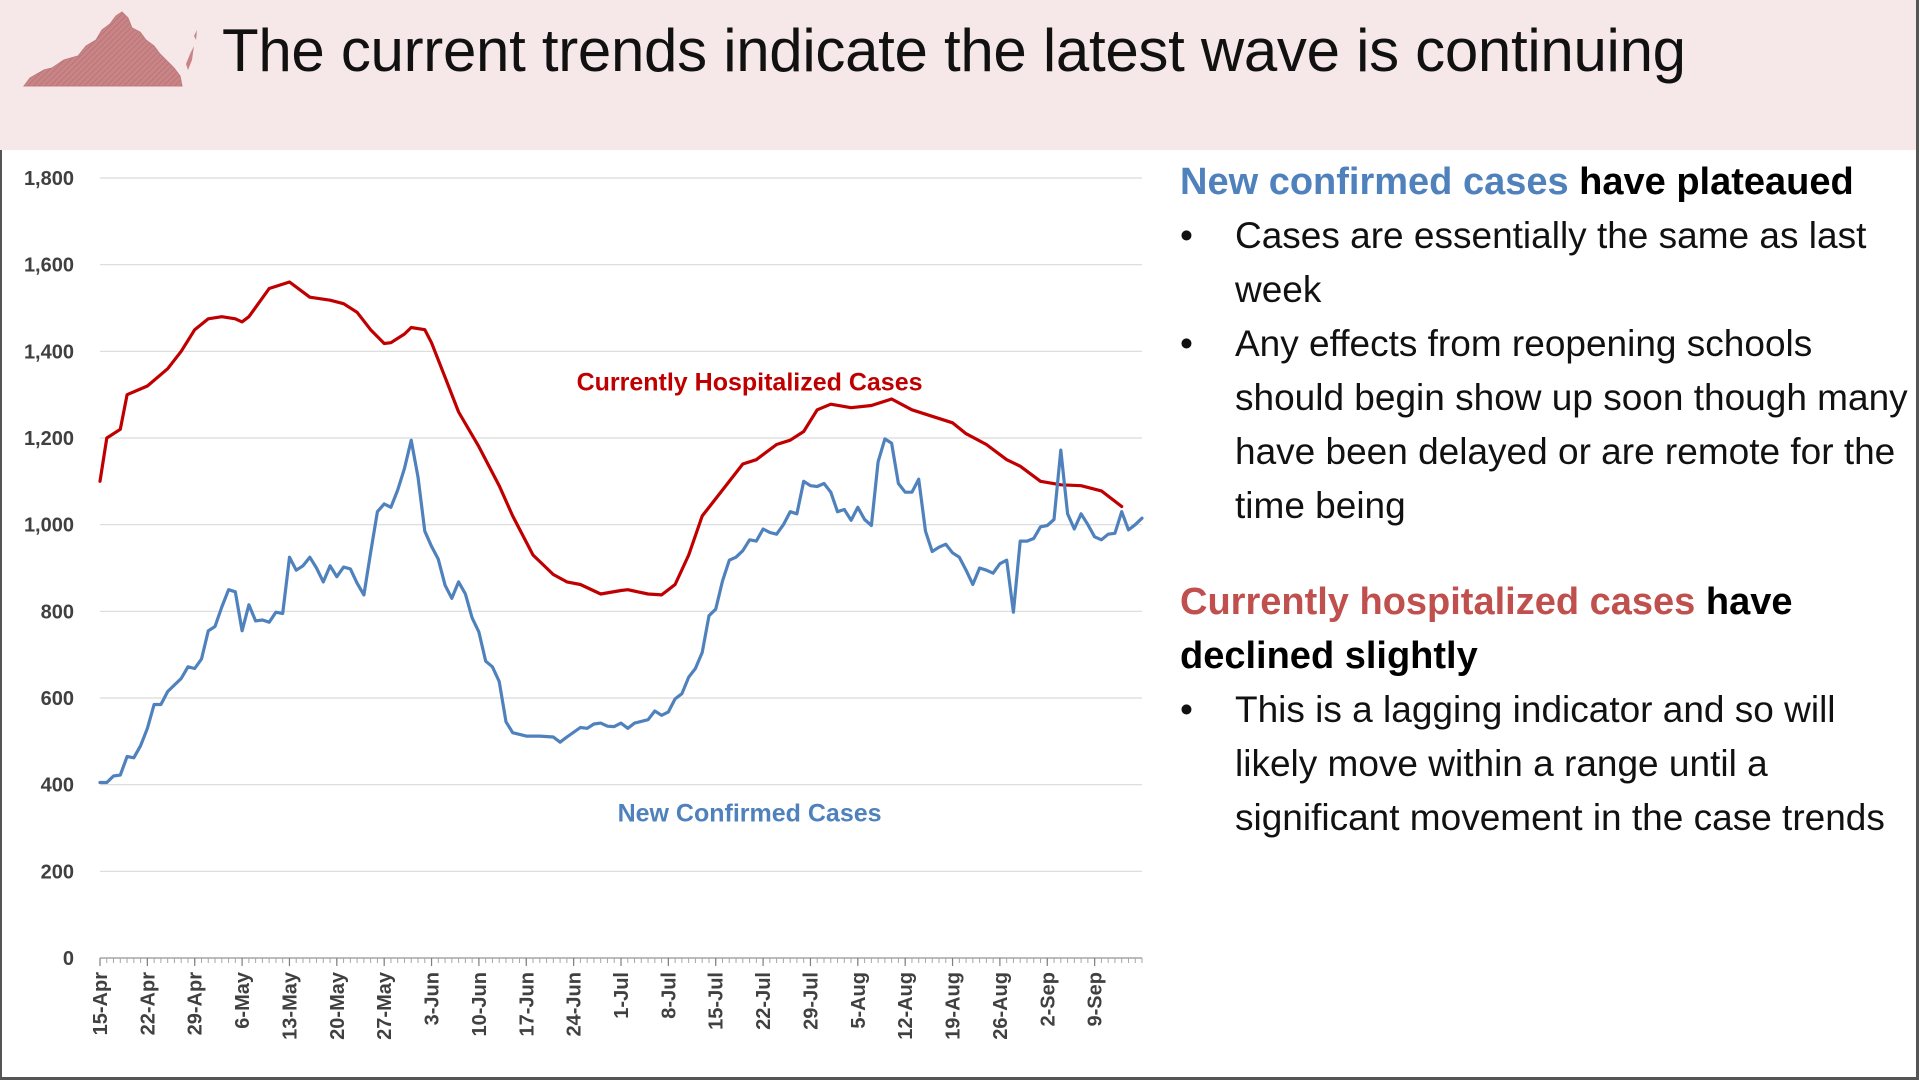  What do you see at coordinates (57, 612) in the screenshot?
I see `y-tick-label: 800` at bounding box center [57, 612].